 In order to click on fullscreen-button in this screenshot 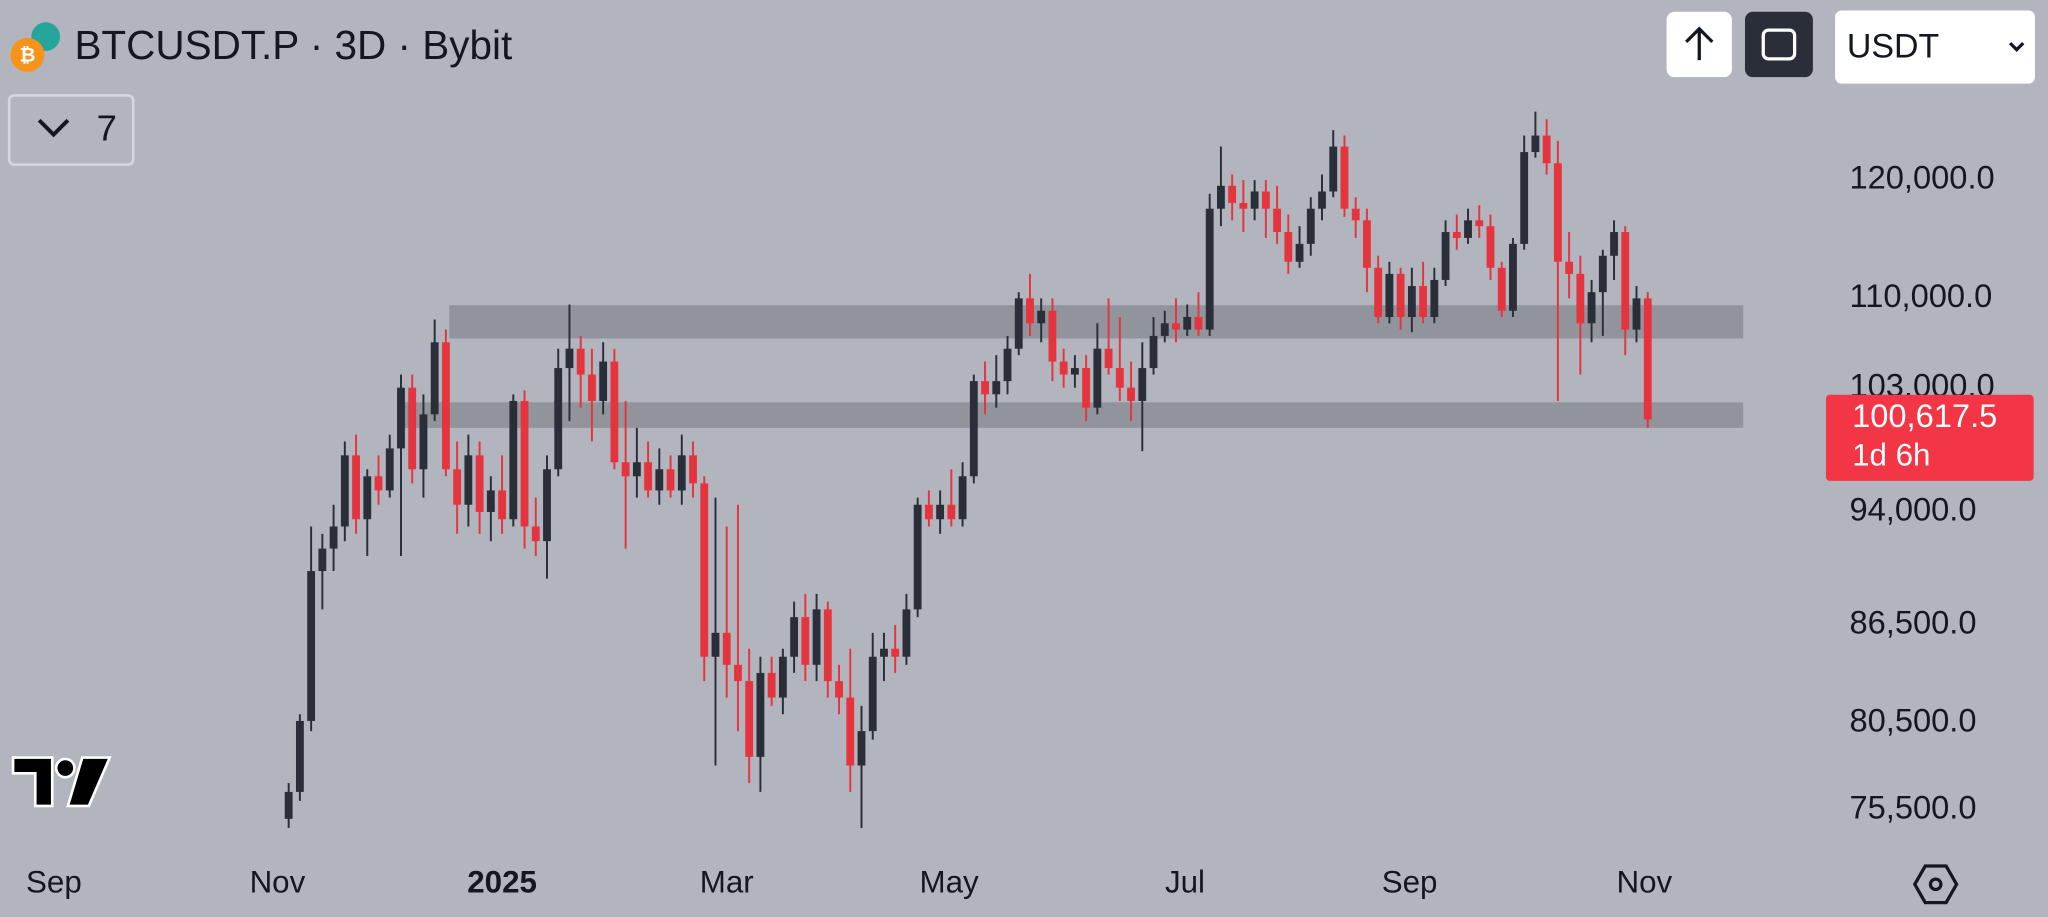, I will do `click(1778, 44)`.